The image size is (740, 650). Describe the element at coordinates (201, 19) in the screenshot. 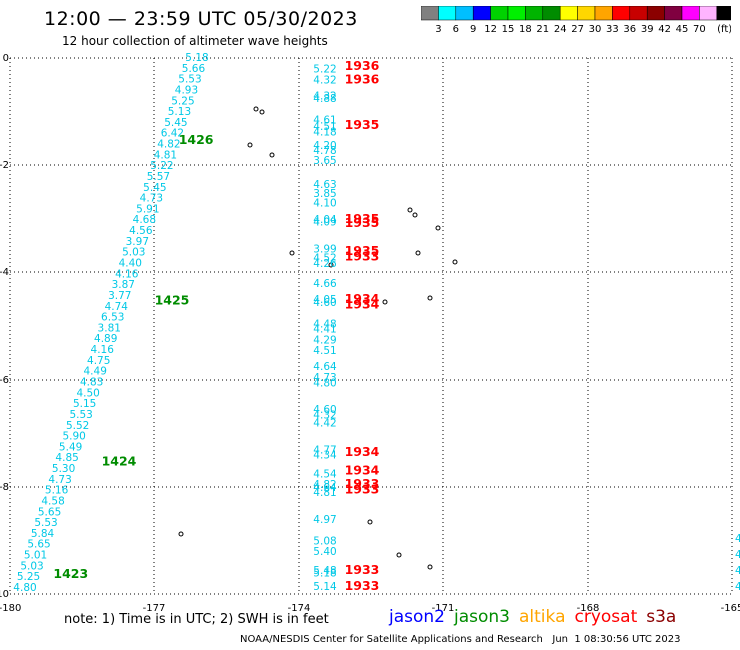

I see `page-title: 12:00 — 23:59 UTC 05/30/2023` at that location.